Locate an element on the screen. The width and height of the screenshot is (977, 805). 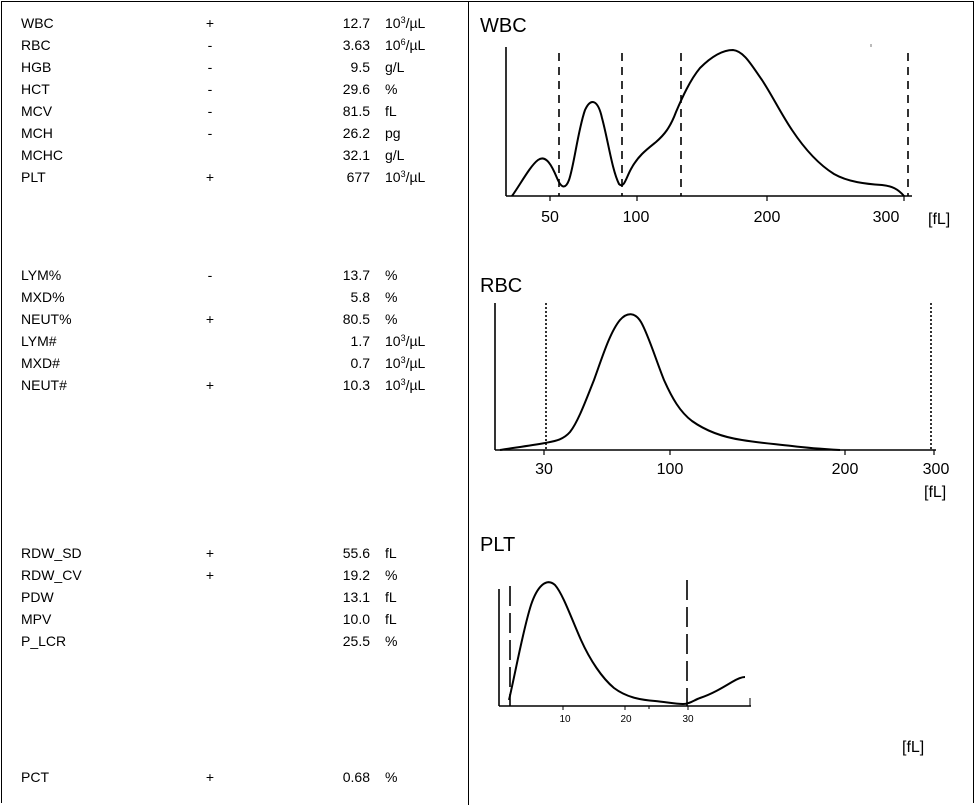
lab-value: 29.6 is located at coordinates (356, 89).